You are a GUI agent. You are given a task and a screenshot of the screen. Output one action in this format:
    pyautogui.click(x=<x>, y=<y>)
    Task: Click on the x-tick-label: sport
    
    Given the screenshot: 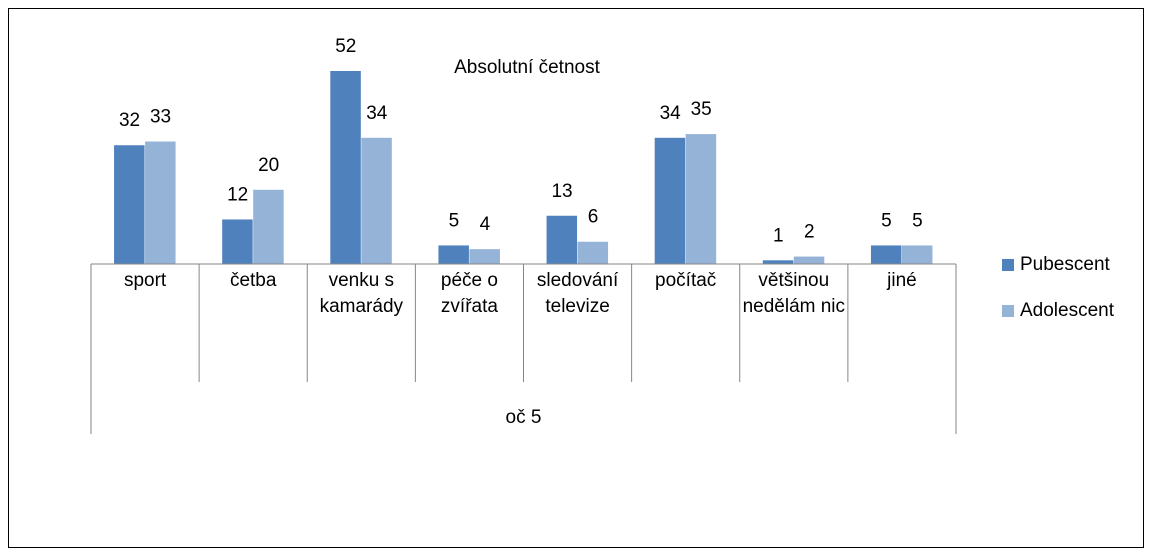 What is the action you would take?
    pyautogui.click(x=145, y=280)
    